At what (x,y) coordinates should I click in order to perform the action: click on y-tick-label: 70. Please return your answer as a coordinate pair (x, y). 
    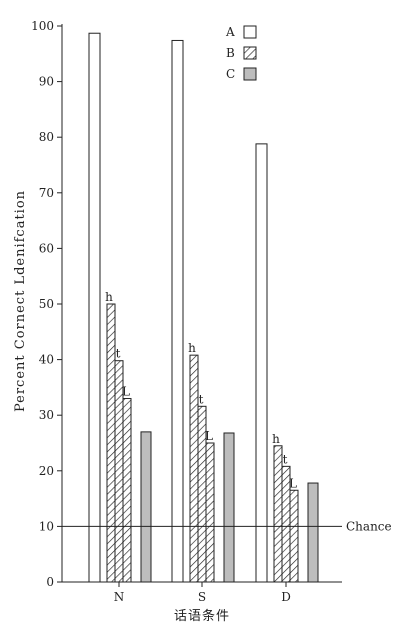
    Looking at the image, I should click on (46, 193).